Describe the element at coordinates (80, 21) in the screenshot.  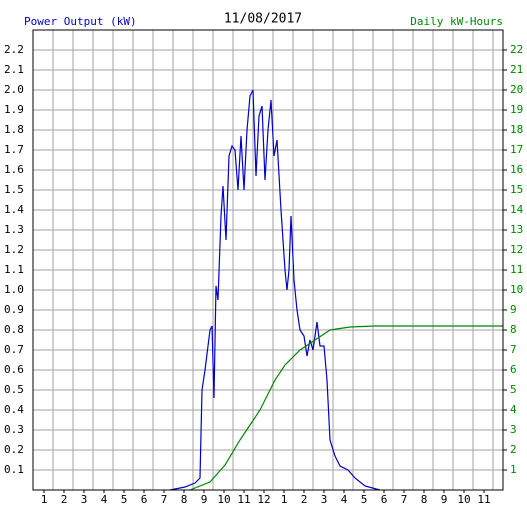
I see `y-axis-label: Power Output (kW)` at that location.